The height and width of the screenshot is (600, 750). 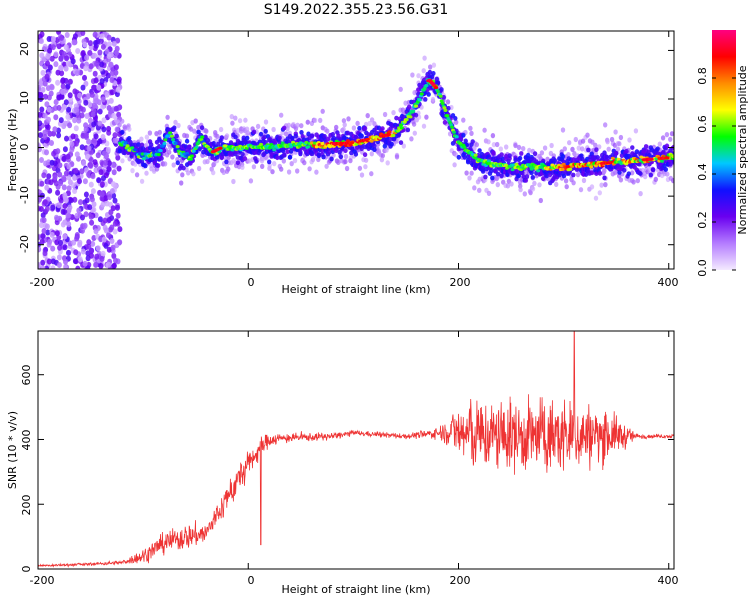 I want to click on bot-ytick-label-1: 200, so click(x=26, y=505).